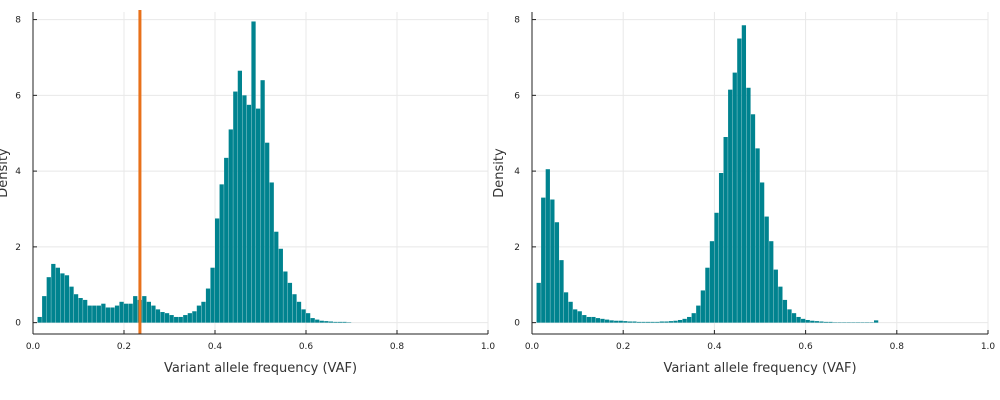  What do you see at coordinates (517, 21) in the screenshot?
I see `y-tick-label: 8` at bounding box center [517, 21].